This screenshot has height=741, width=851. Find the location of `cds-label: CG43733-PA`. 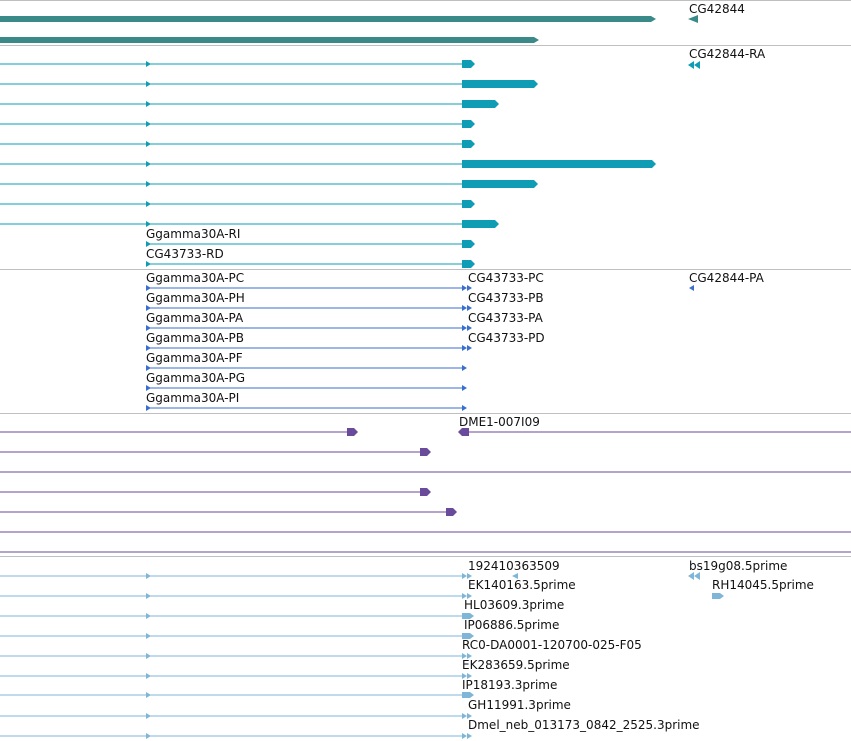

cds-label: CG43733-PA is located at coordinates (505, 318).